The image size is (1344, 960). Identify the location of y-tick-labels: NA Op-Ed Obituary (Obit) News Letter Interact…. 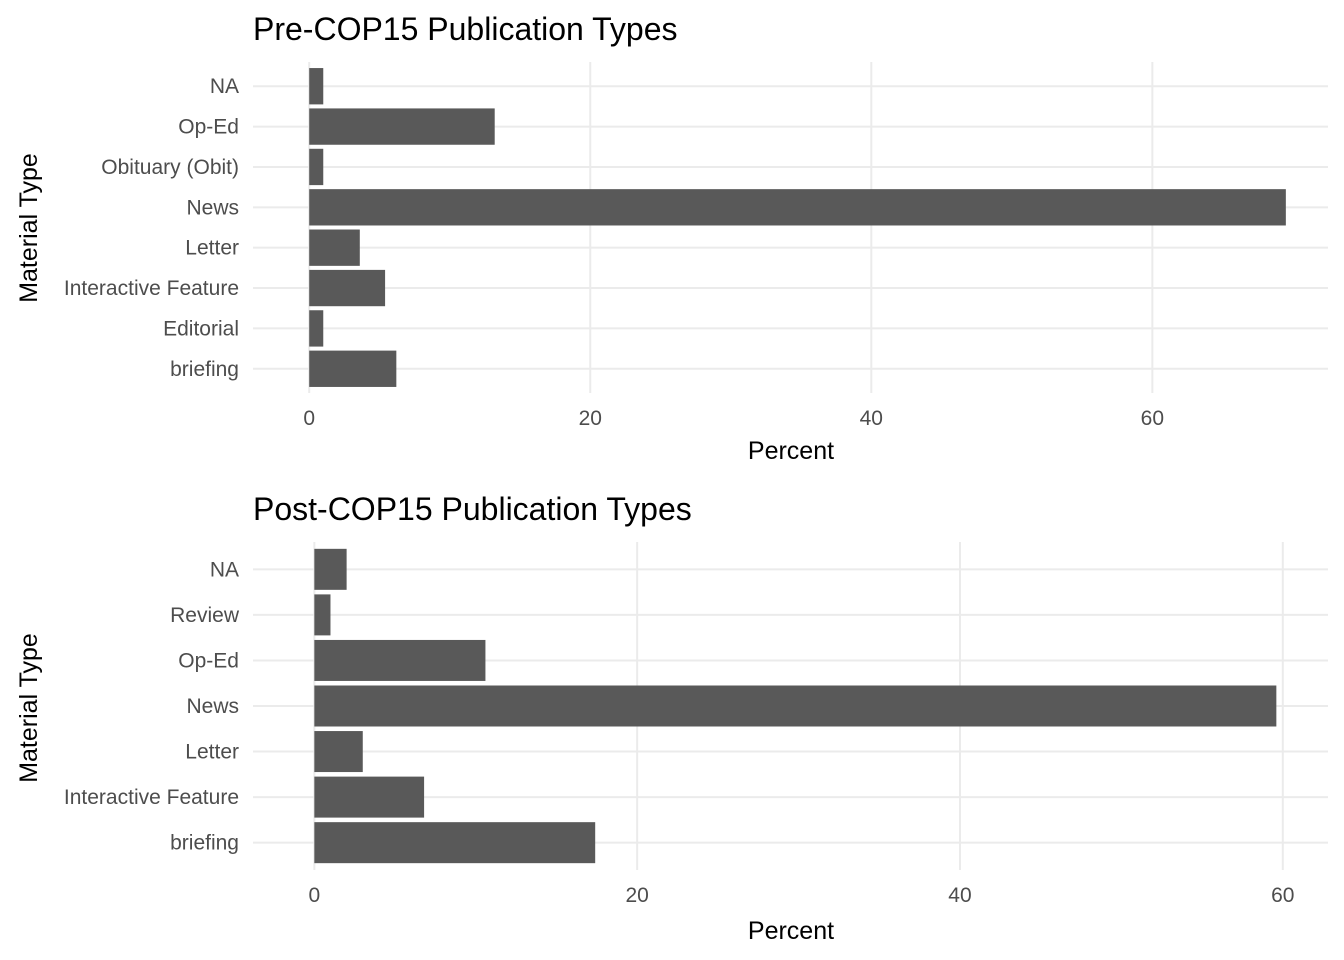
(151, 228).